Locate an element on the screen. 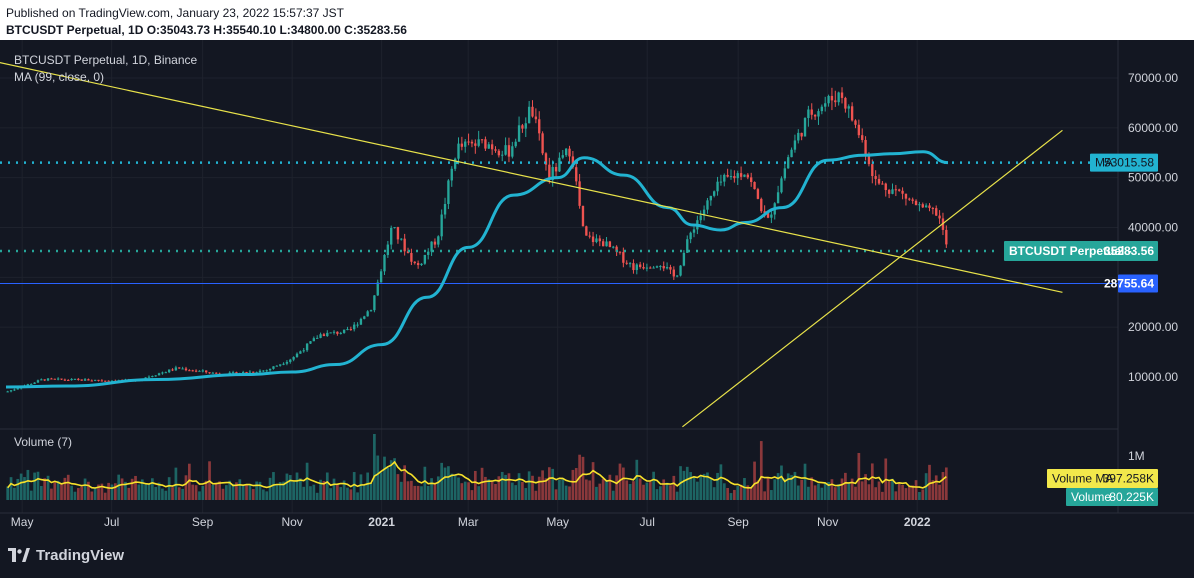  time-axis-ticks: May Jul Sep Nov 2021 Mar May Jul Sep Nov 2022 is located at coordinates (471, 522).